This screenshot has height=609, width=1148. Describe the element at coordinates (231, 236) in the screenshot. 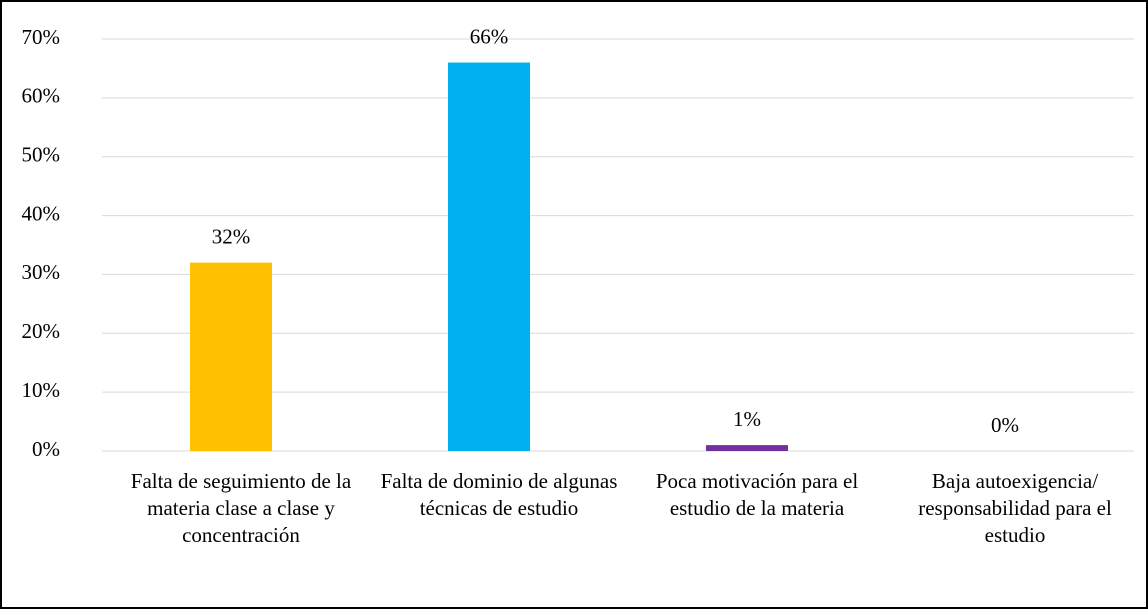

I see `data-label: 32%` at that location.